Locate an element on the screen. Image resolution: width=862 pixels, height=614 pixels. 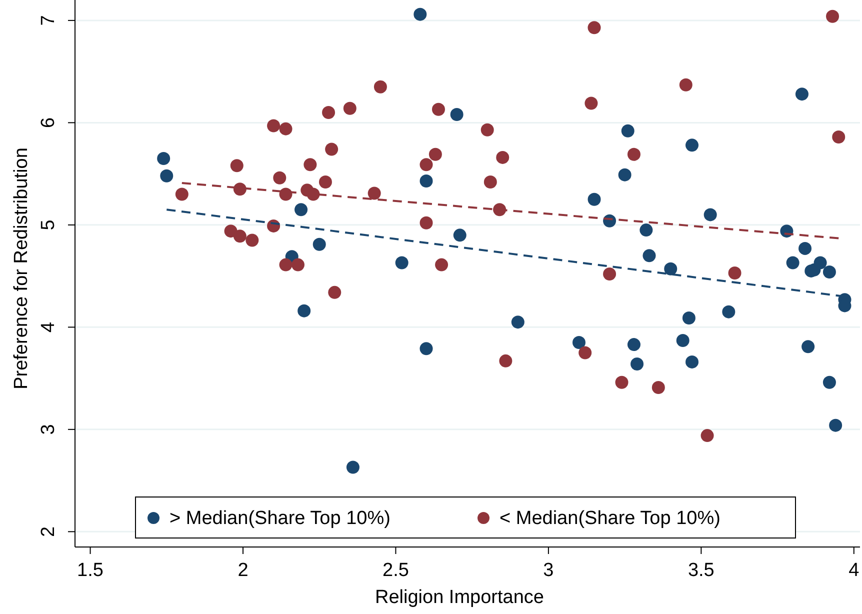
x-tick-label: 1.5 is located at coordinates (90, 571).